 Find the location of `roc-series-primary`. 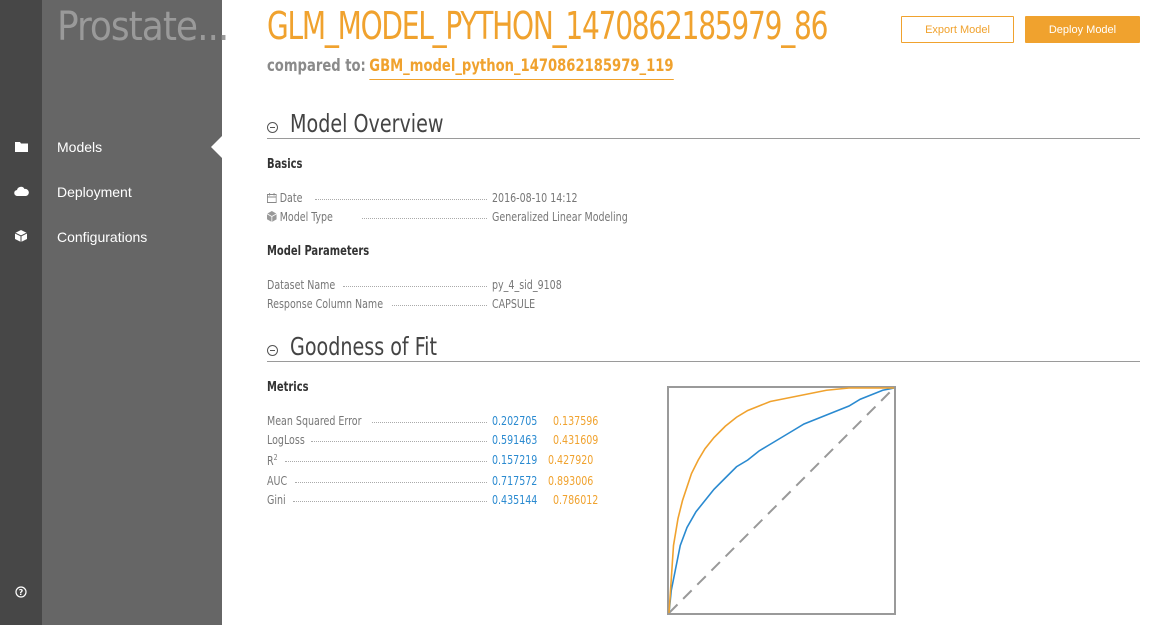

roc-series-primary is located at coordinates (781, 500).